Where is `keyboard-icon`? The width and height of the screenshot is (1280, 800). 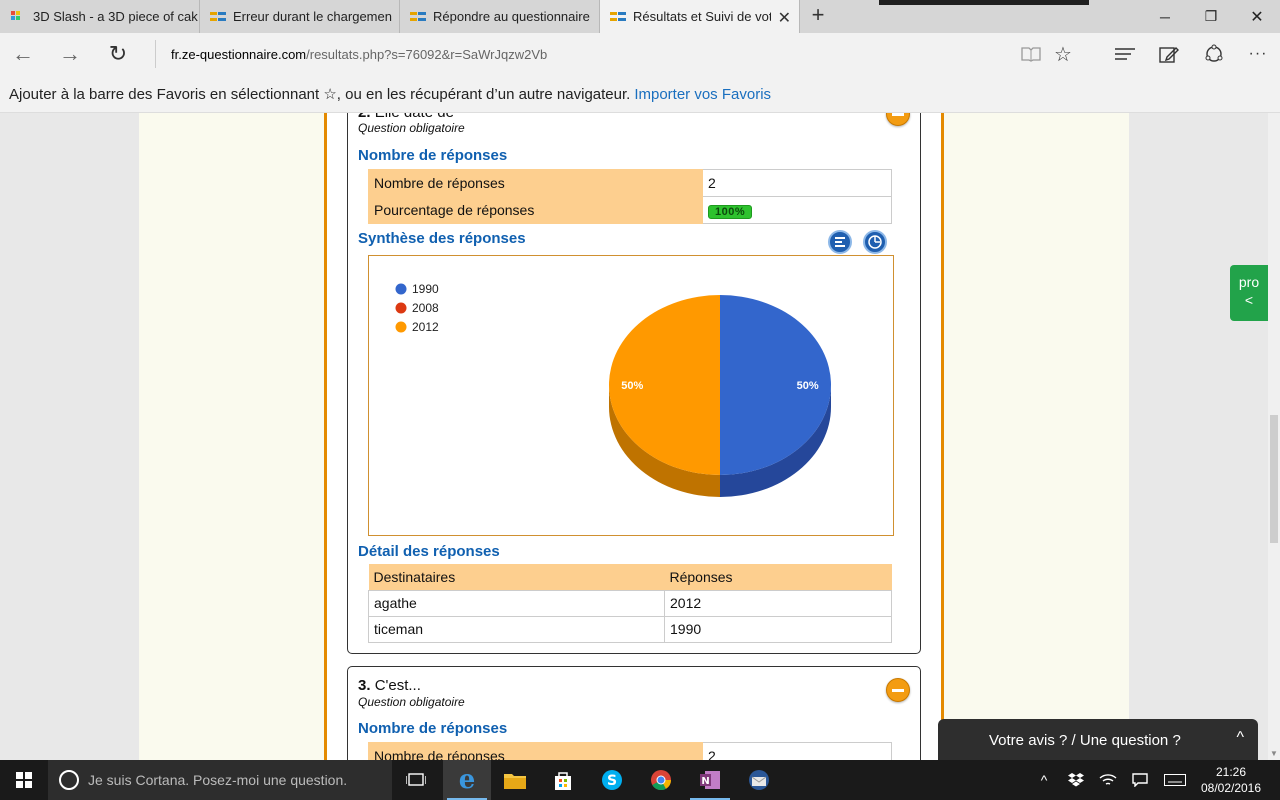 keyboard-icon is located at coordinates (1175, 780).